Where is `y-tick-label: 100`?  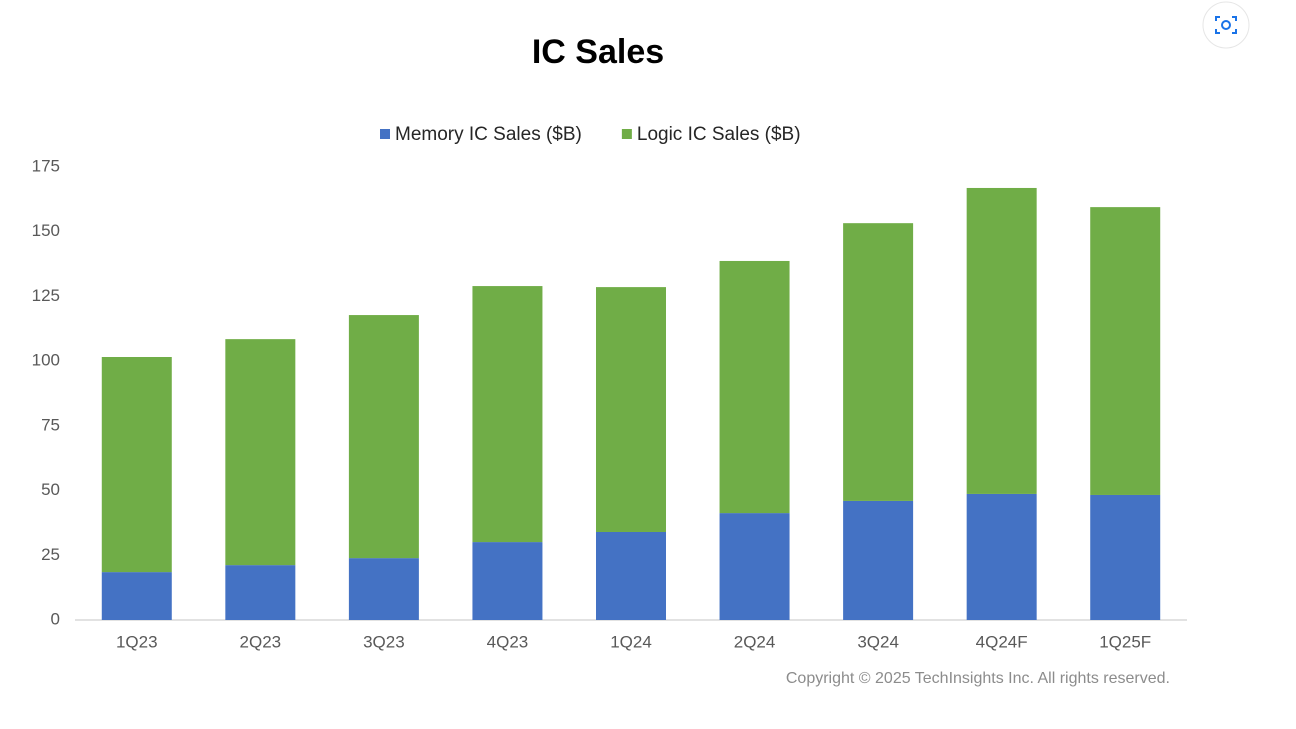
y-tick-label: 100 is located at coordinates (46, 360).